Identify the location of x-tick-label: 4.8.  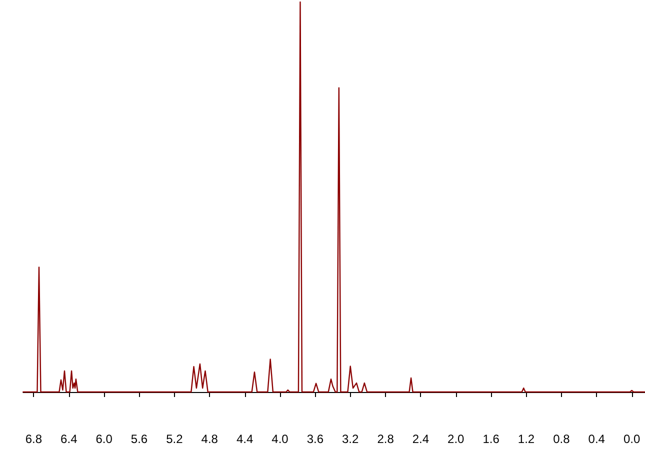
(209, 439).